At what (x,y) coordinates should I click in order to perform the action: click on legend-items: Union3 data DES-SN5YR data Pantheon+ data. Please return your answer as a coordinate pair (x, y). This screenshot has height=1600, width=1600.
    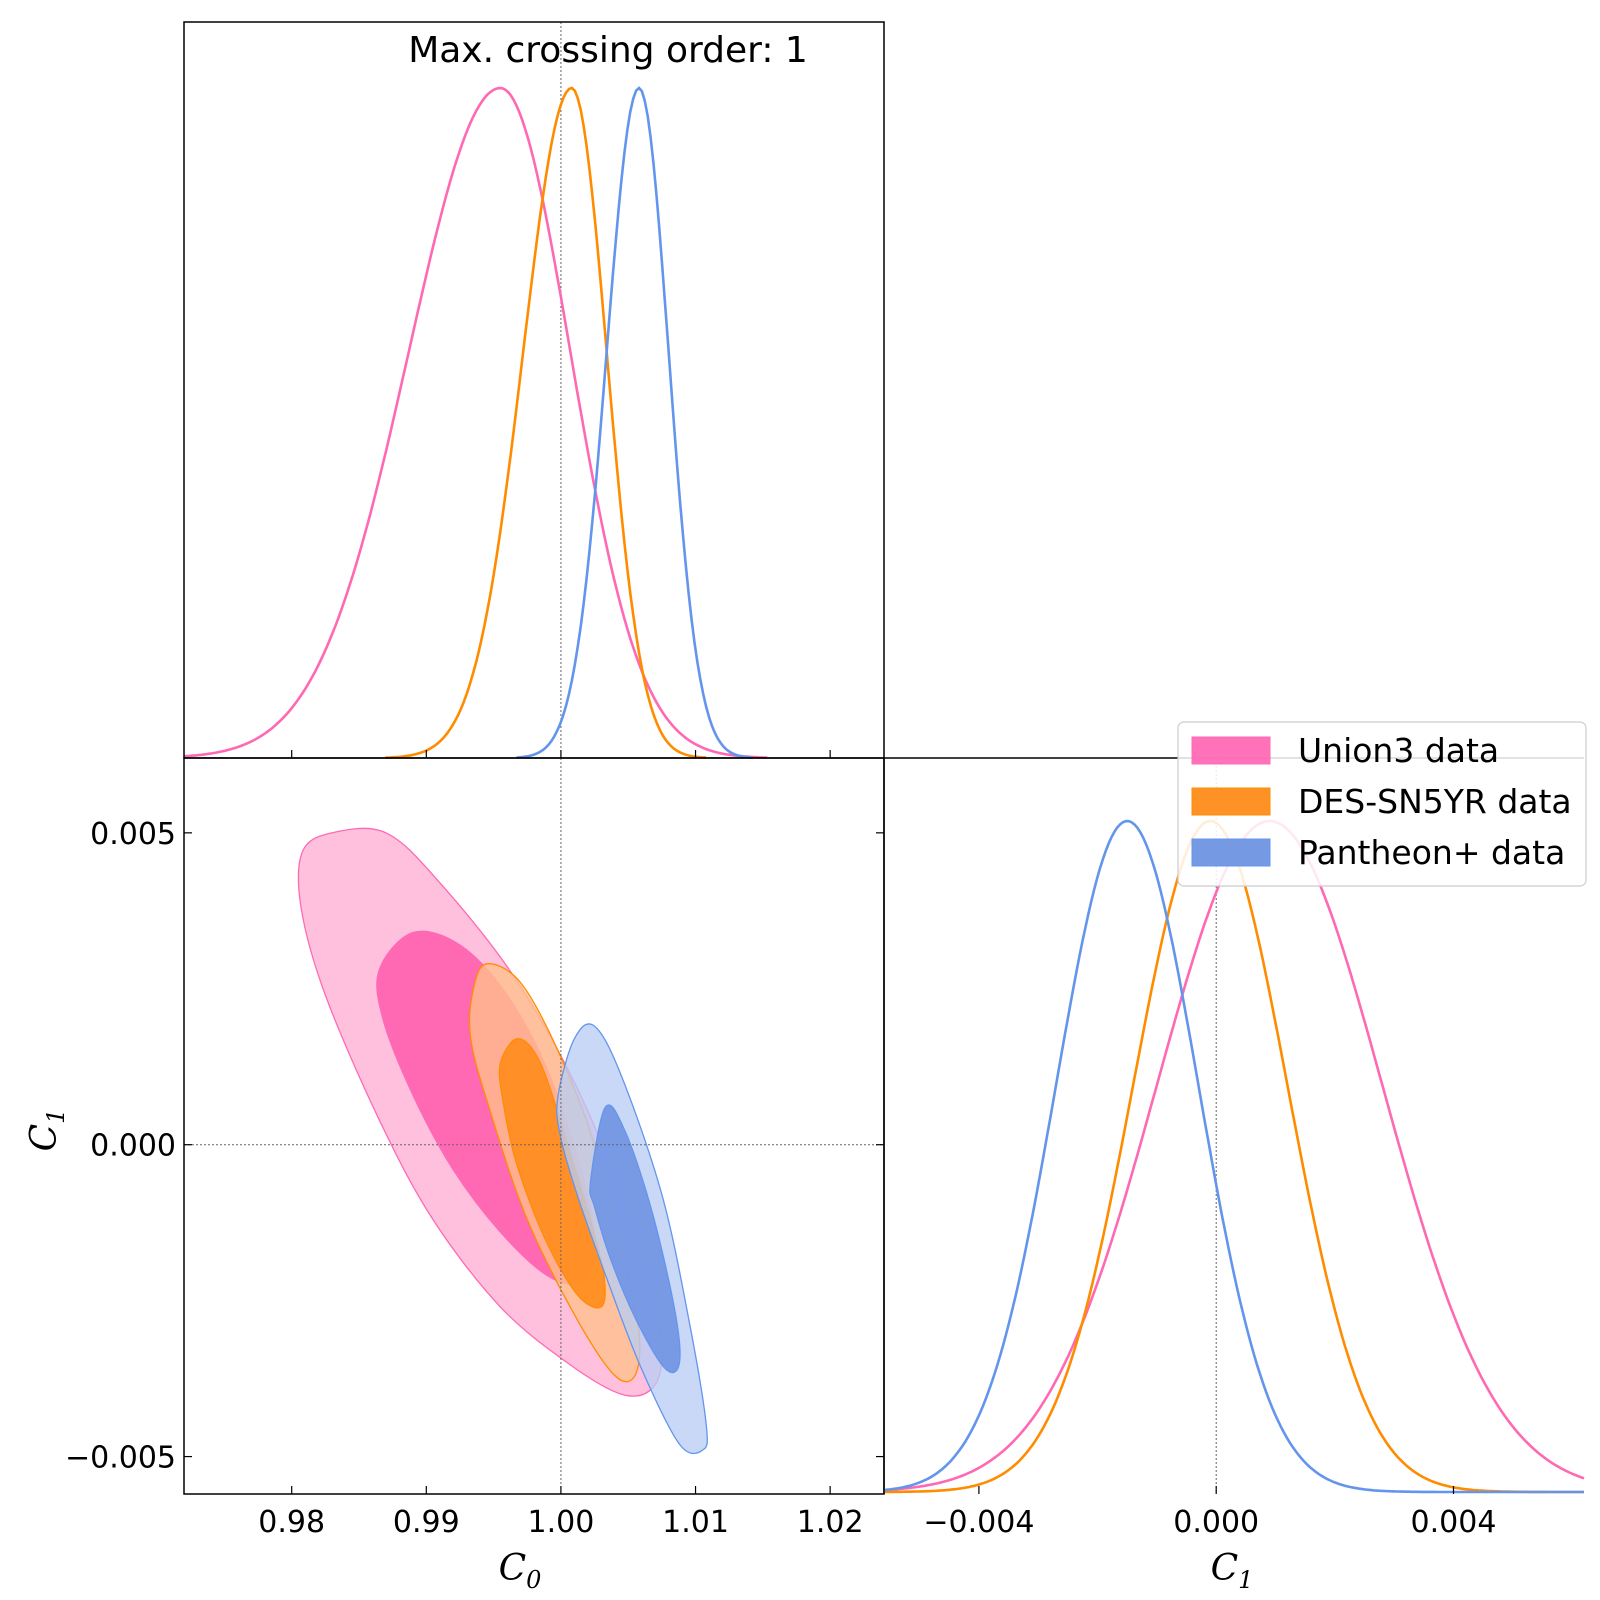
    Looking at the image, I should click on (1381, 801).